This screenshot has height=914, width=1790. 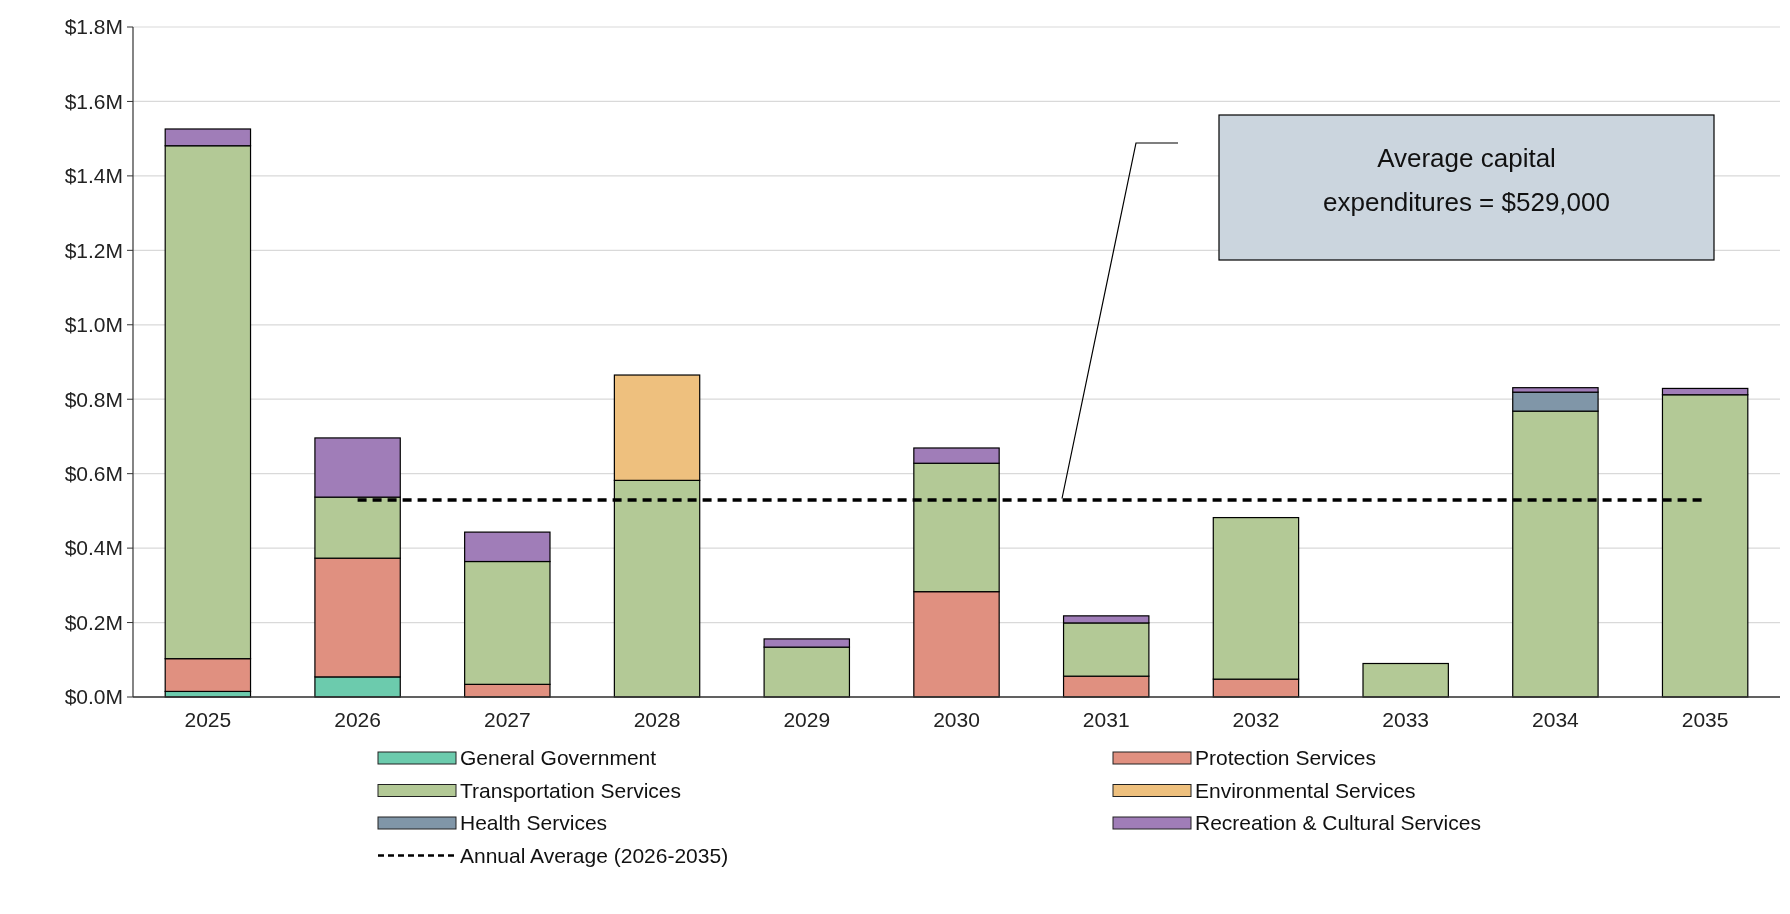 What do you see at coordinates (93, 399) in the screenshot?
I see `y-tick-label: $0.8M` at bounding box center [93, 399].